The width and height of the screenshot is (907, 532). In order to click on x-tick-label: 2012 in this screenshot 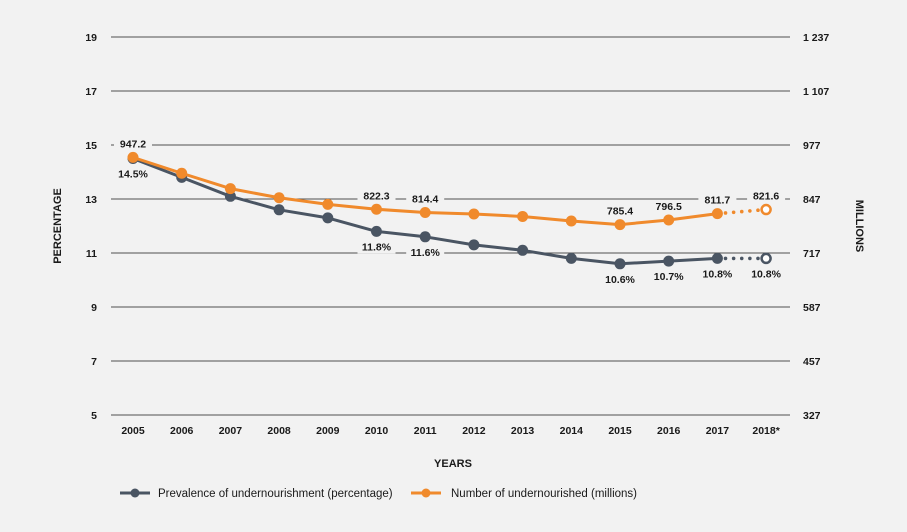, I will do `click(474, 431)`.